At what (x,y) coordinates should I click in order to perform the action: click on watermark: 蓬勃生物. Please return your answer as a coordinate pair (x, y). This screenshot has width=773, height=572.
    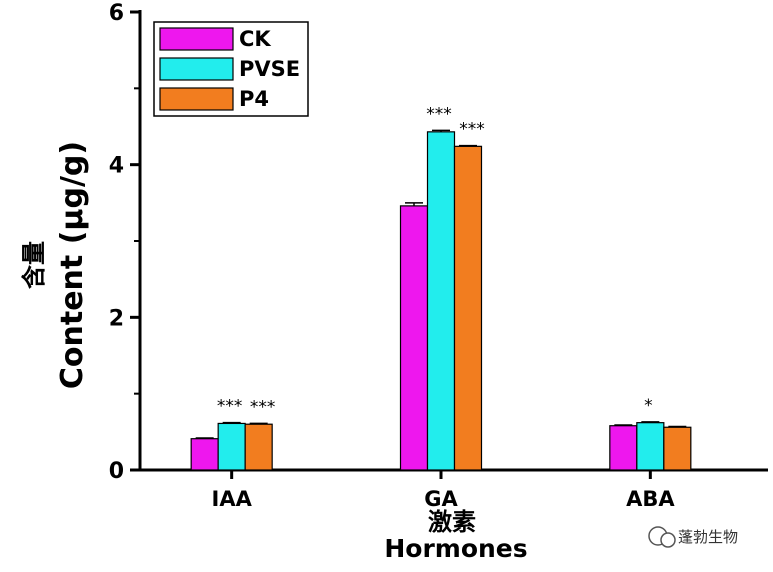
    Looking at the image, I should click on (693, 537).